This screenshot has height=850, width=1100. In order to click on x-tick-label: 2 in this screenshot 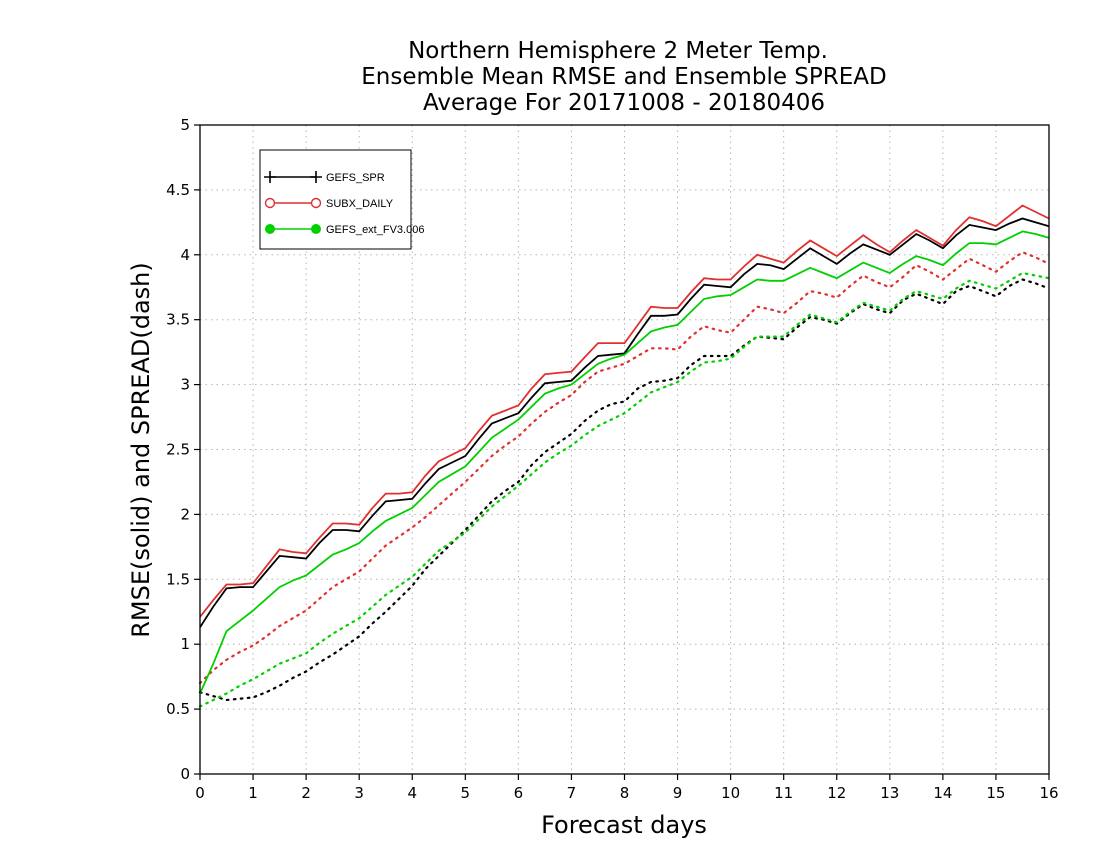, I will do `click(306, 793)`.